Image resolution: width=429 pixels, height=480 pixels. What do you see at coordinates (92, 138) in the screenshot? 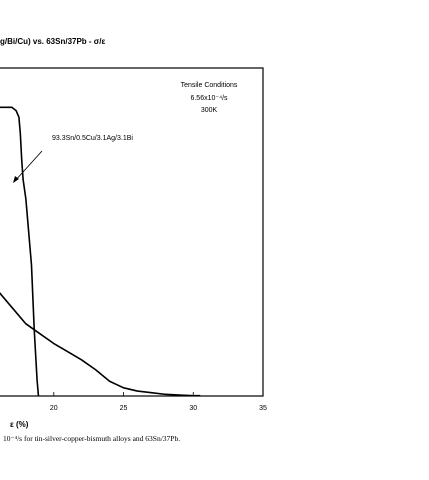
I see `series-annotation: 93.3Sn/0.5Cu/3.1Ag/3.1Bi` at bounding box center [92, 138].